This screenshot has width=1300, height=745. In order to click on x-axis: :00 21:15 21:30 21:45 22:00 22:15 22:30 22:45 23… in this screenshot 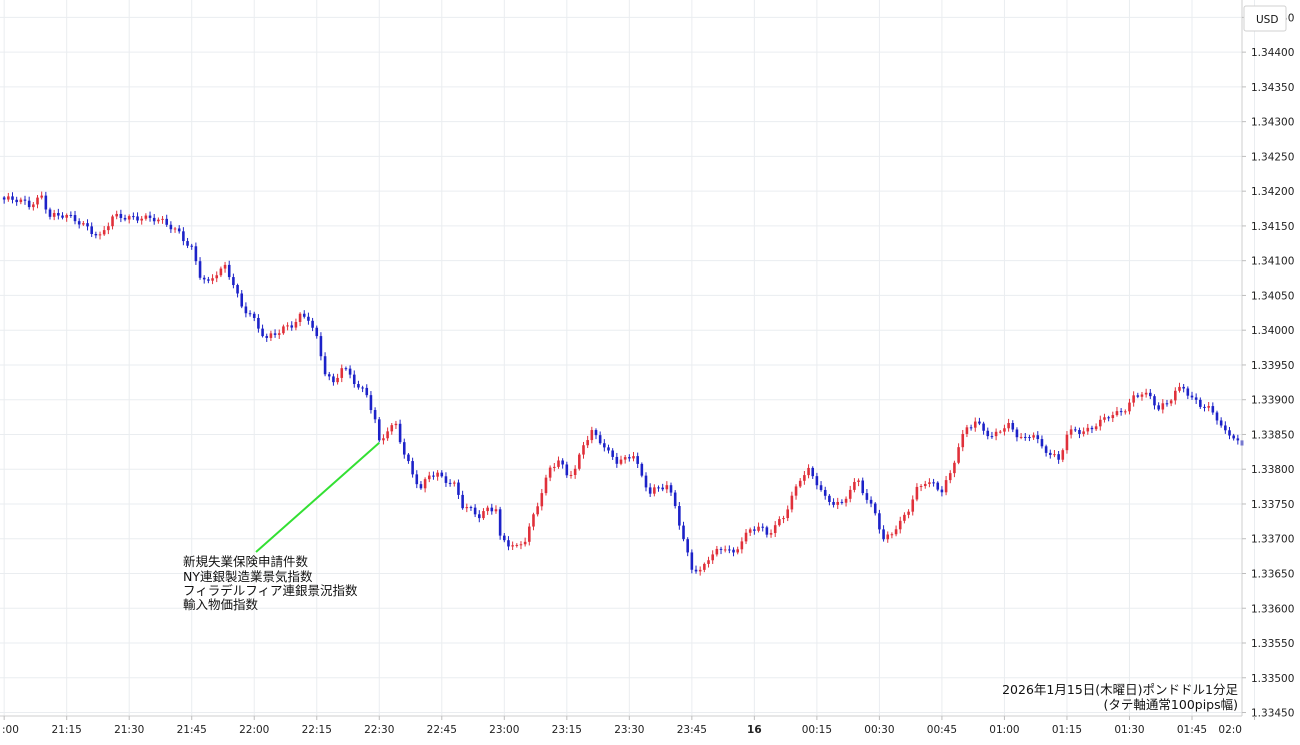, I will do `click(629, 726)`.